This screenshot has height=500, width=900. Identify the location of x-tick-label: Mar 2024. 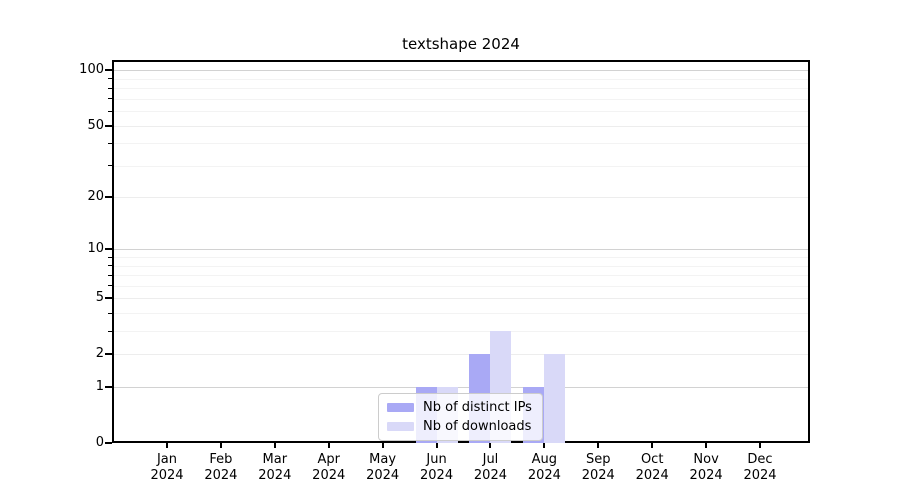
(275, 468).